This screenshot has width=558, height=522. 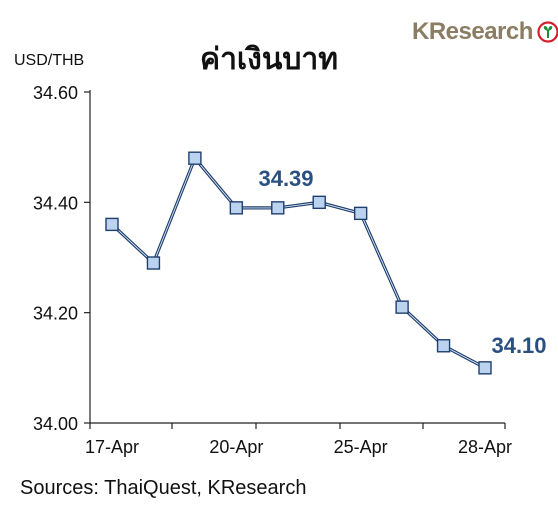 What do you see at coordinates (163, 488) in the screenshot?
I see `source-note: Sources: ThaiQuest, KResearch` at bounding box center [163, 488].